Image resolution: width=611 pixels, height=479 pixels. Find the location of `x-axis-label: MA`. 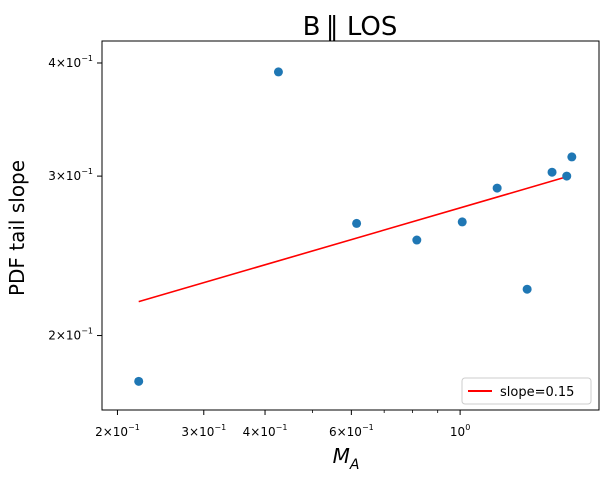

x-axis-label: MA is located at coordinates (346, 458).